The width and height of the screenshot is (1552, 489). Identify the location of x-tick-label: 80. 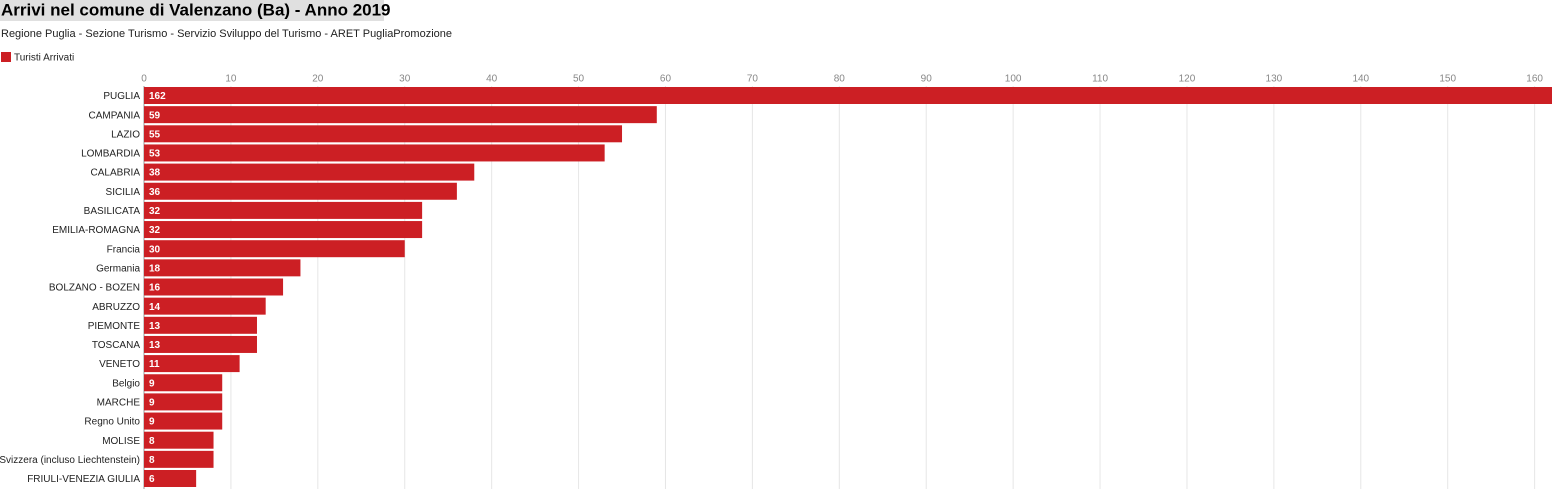
(840, 79).